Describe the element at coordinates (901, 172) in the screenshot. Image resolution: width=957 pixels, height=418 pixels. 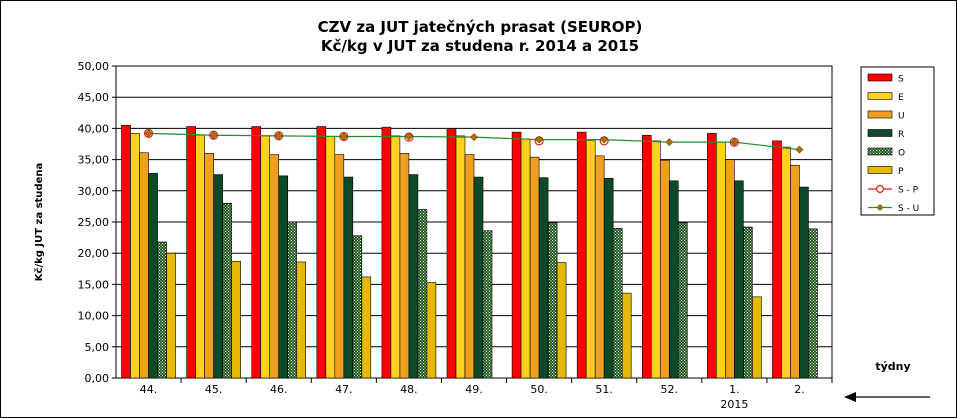
I see `legend-label-p: P` at that location.